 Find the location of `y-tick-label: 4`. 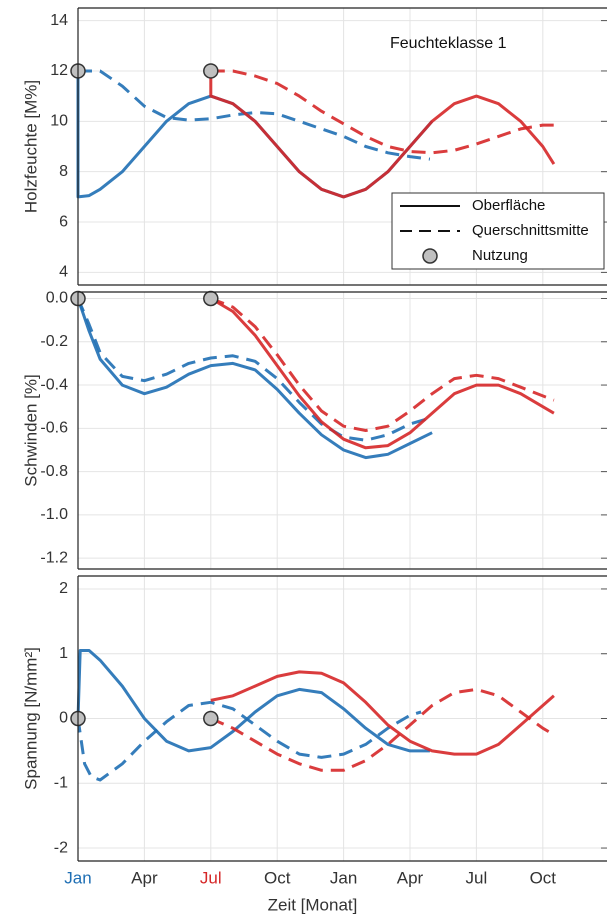

y-tick-label: 4 is located at coordinates (63, 272).